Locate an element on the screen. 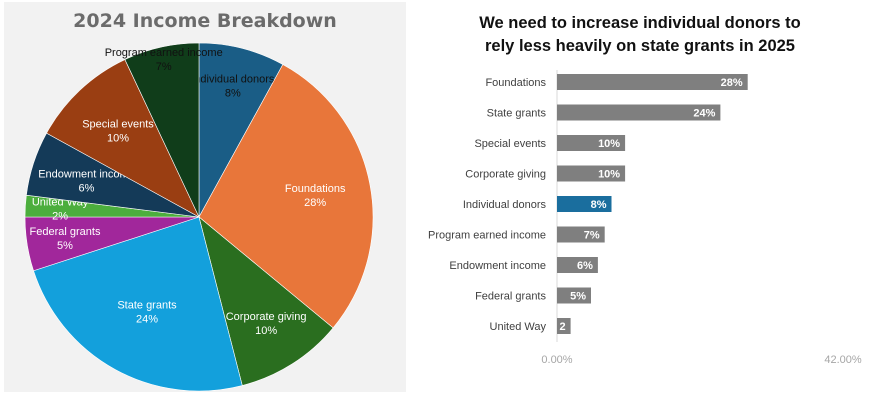  bar-chart-title-line-1: We need to increase individual donors to is located at coordinates (640, 23).